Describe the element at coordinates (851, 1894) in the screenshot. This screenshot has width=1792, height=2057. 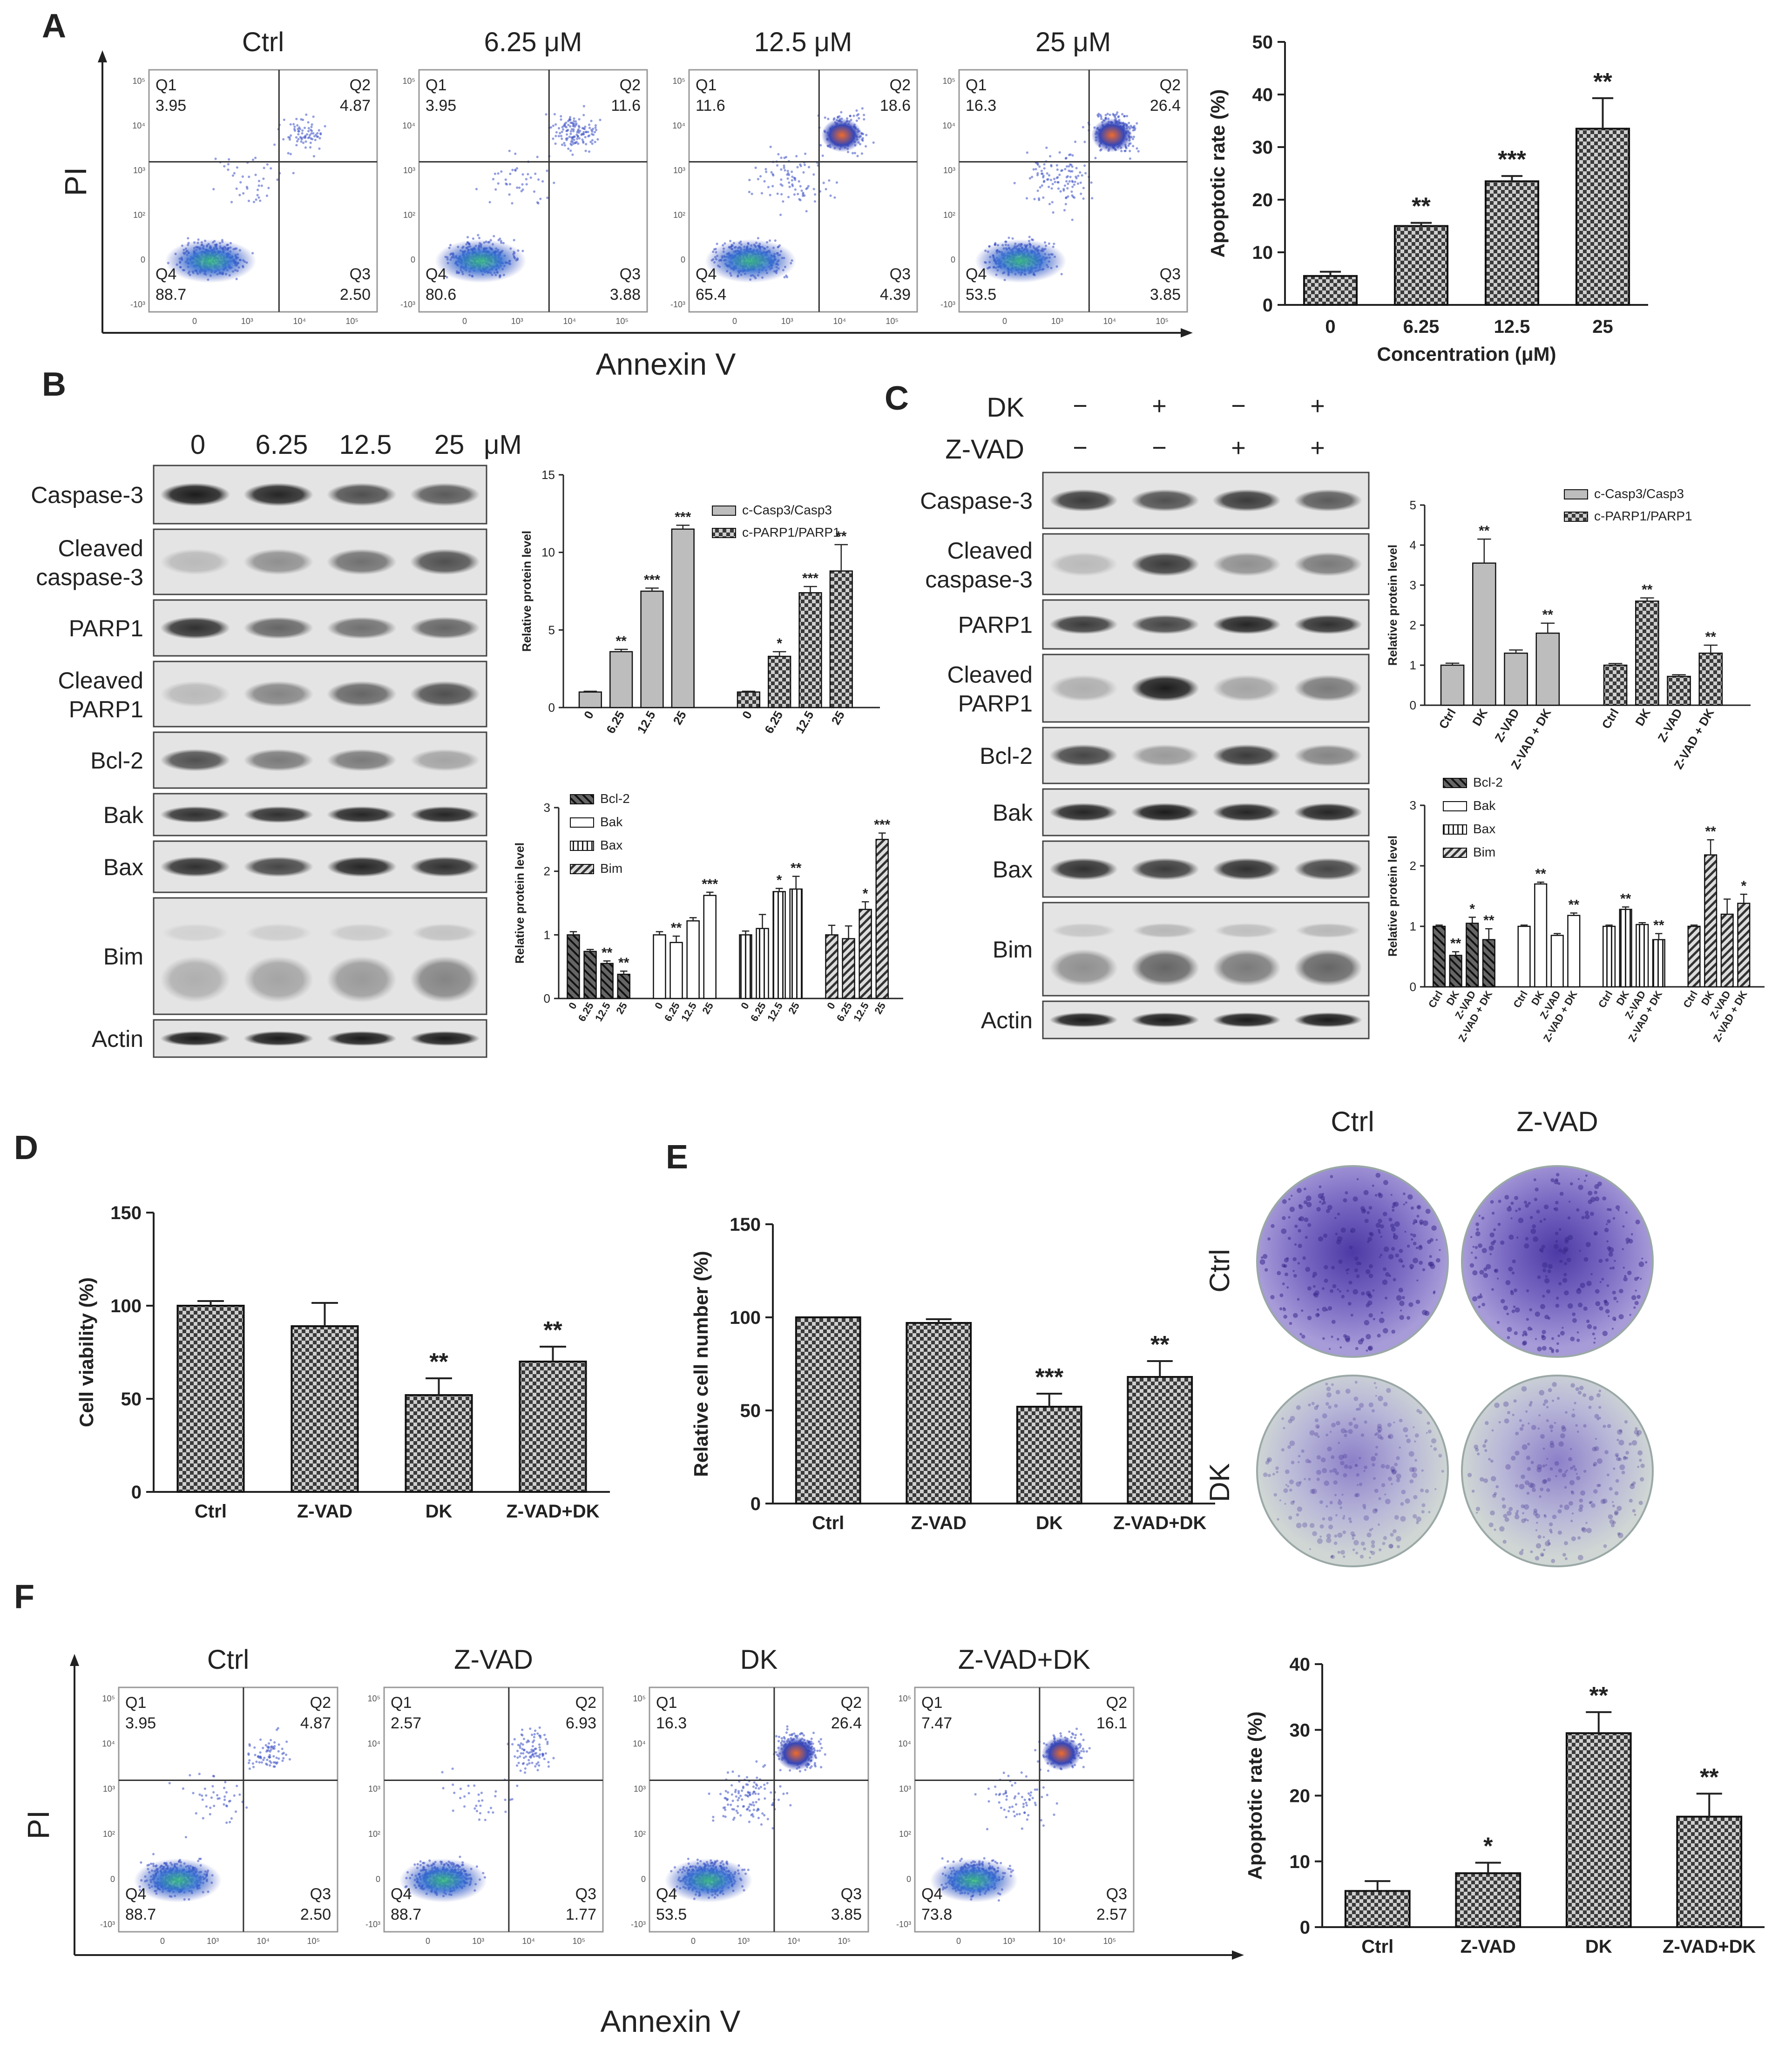
I see `quadrant-name: Q3` at that location.